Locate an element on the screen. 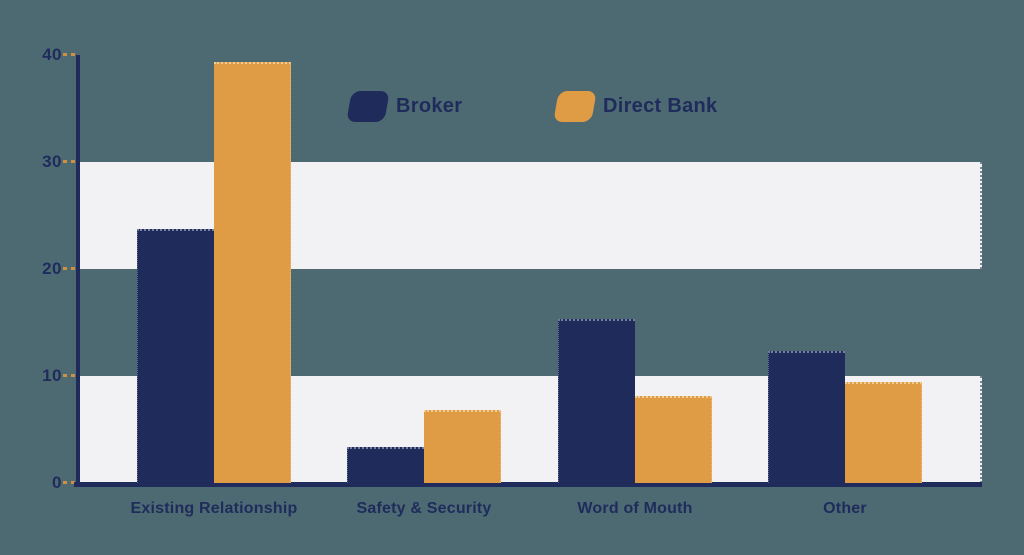 This screenshot has height=555, width=1024. bar-broker-other is located at coordinates (806, 417).